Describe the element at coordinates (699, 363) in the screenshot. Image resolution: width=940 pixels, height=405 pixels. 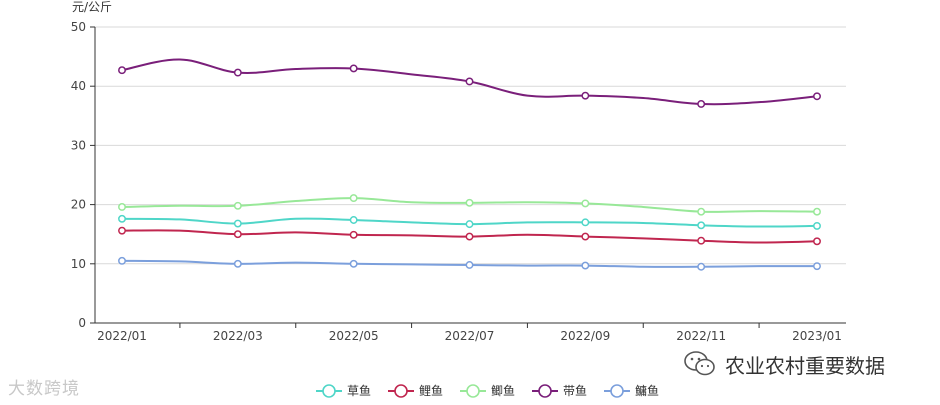
I see `wechat-icon` at that location.